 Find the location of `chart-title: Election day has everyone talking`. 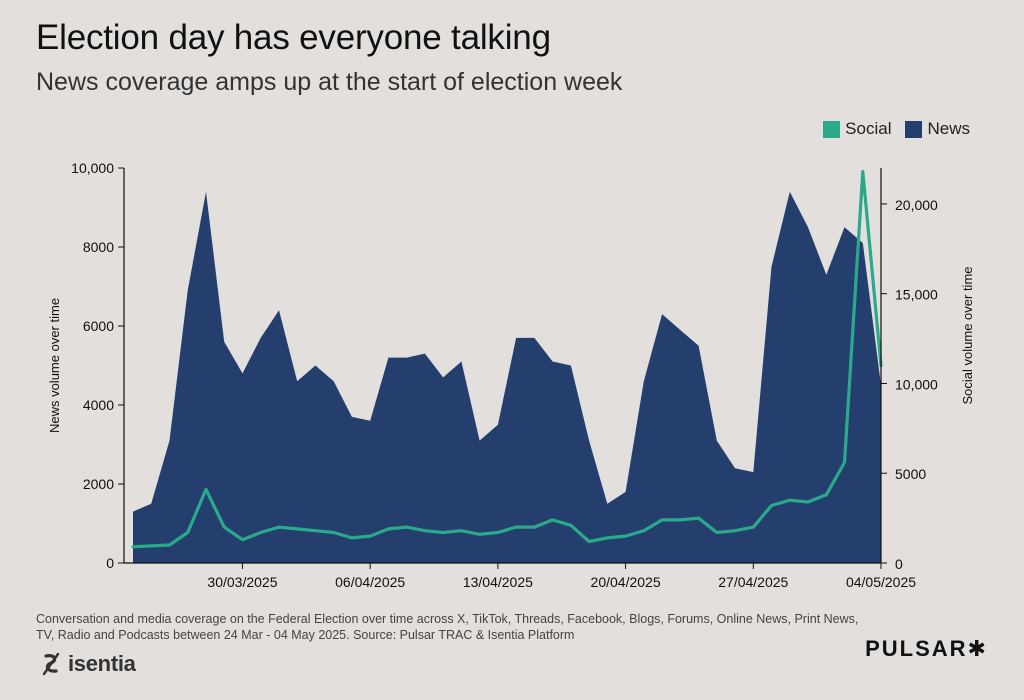

chart-title: Election day has everyone talking is located at coordinates (293, 37).